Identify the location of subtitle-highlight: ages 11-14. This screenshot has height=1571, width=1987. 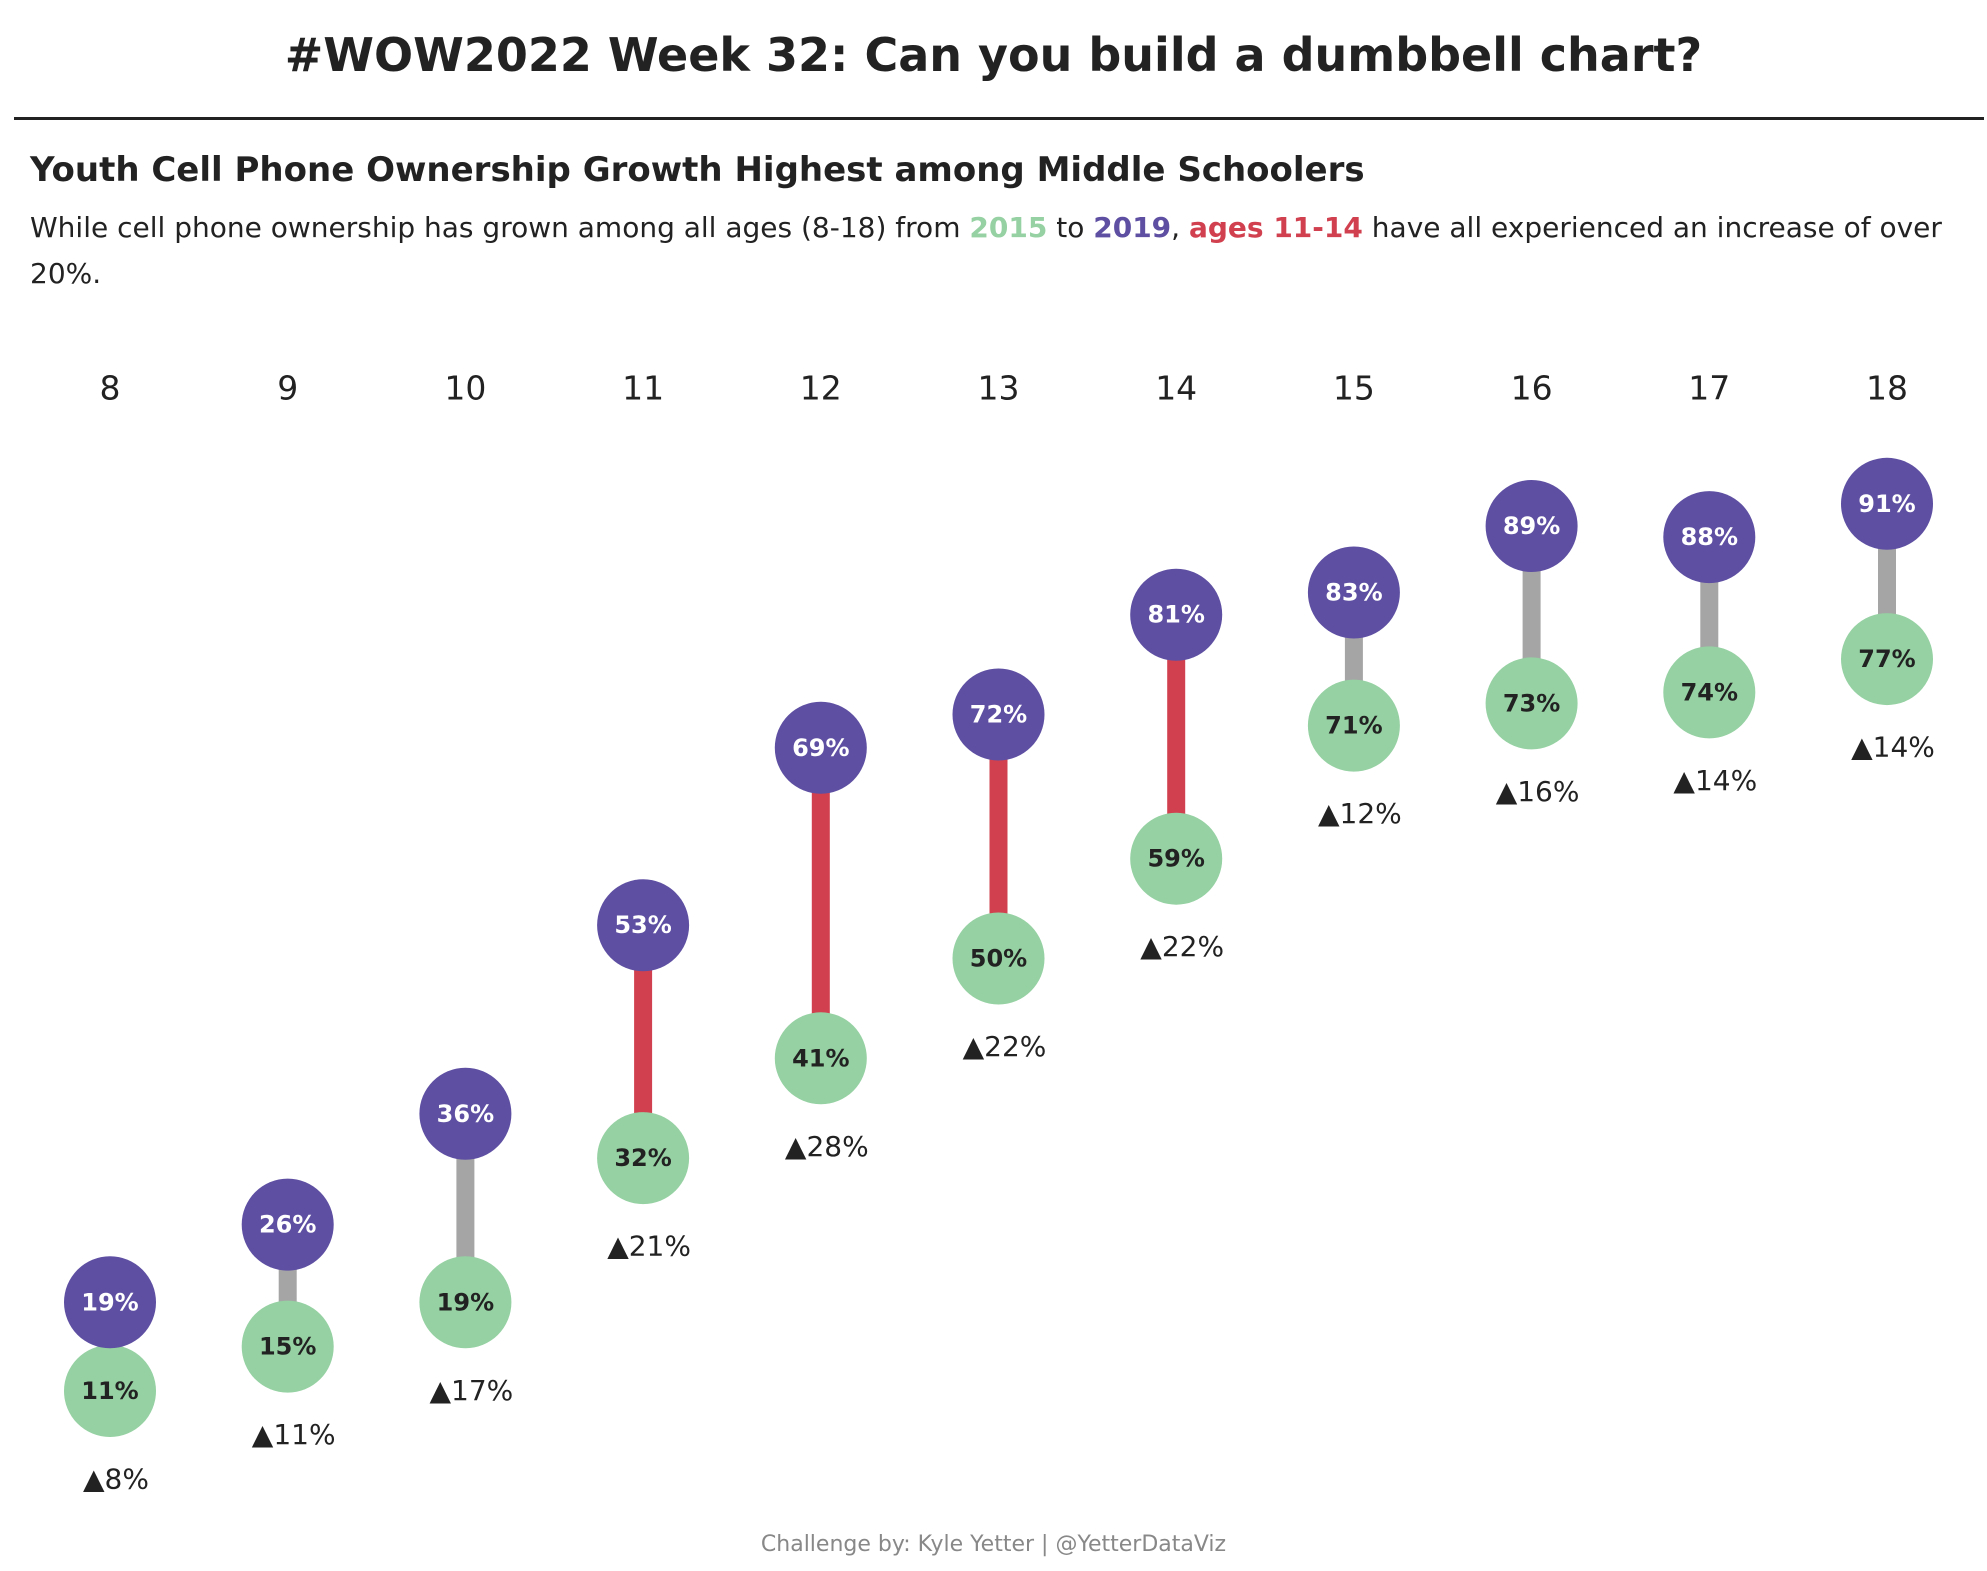
(1275, 227).